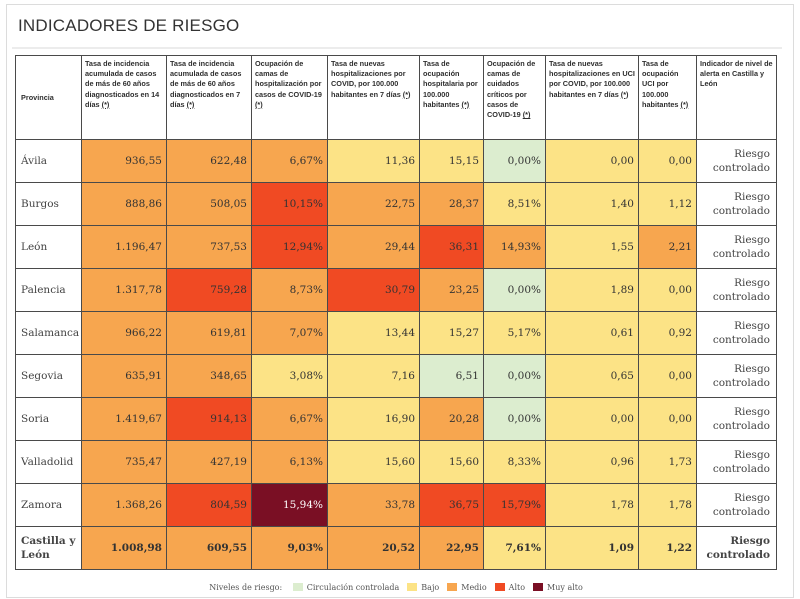 Image resolution: width=800 pixels, height=599 pixels. I want to click on indicator-cell: 2,21, so click(667, 247).